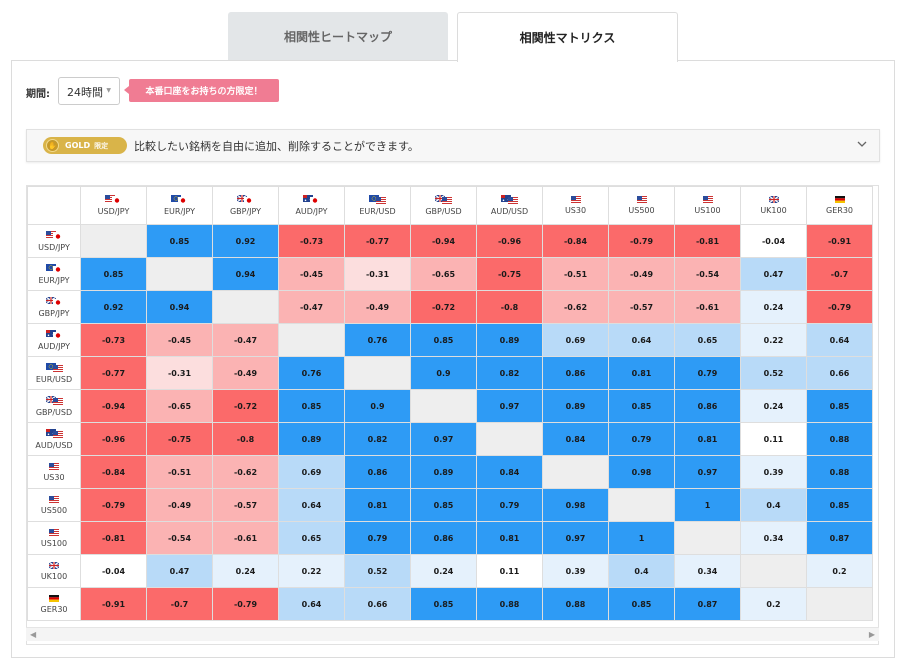 The height and width of the screenshot is (667, 913). I want to click on column-label: US500, so click(641, 210).